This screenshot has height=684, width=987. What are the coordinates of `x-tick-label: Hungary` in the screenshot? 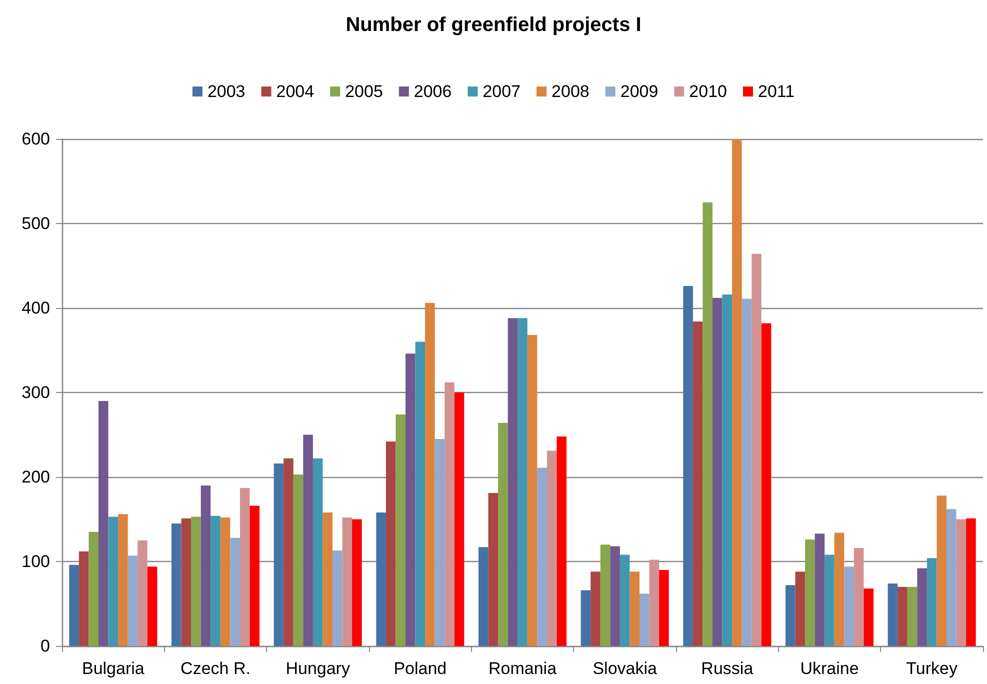 It's located at (318, 668).